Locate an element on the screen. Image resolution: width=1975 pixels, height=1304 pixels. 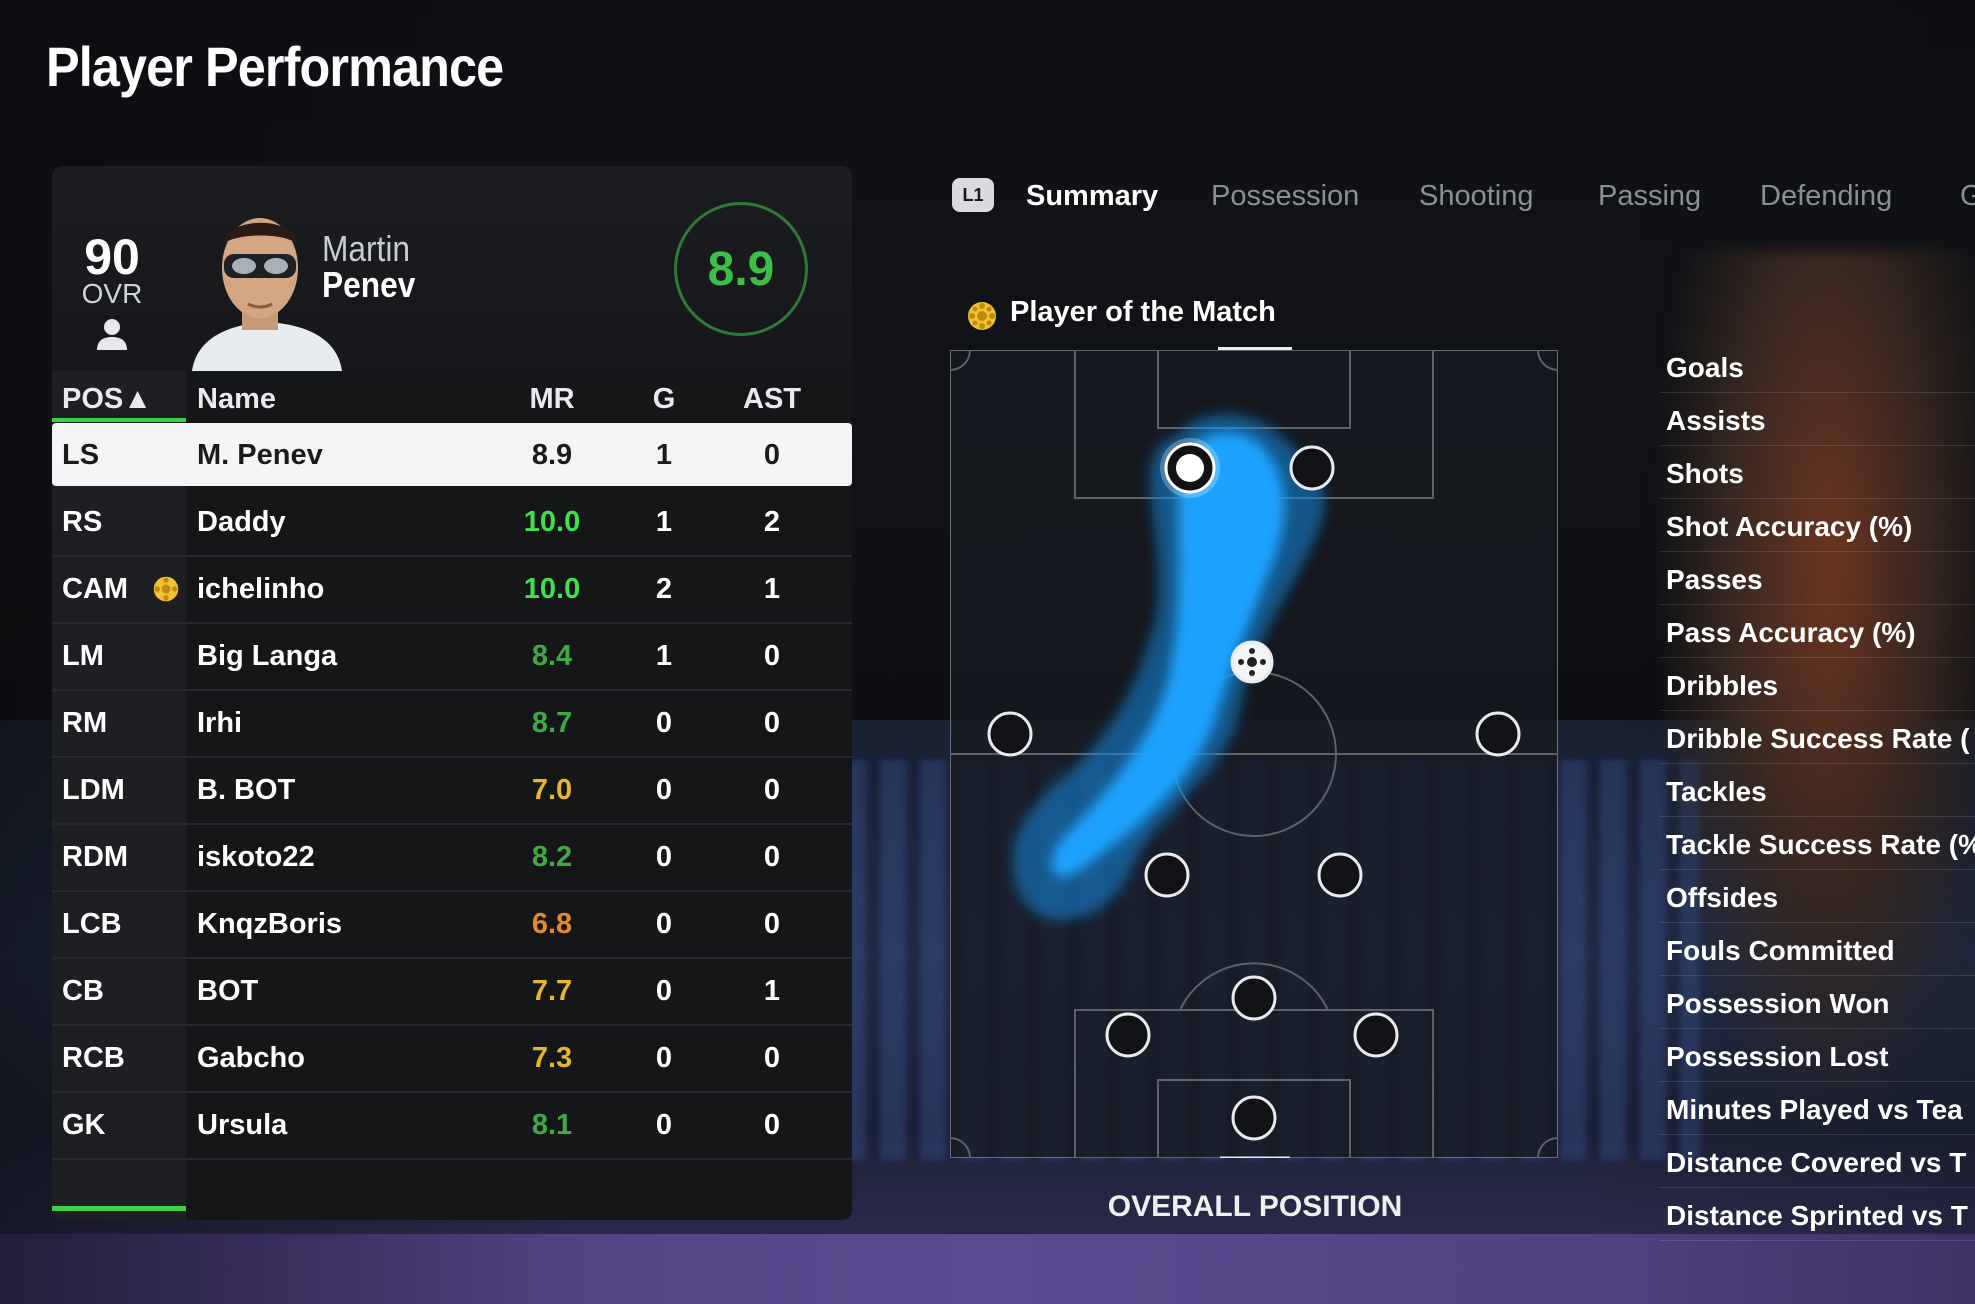
pitch-caption: OVERALL POSITION is located at coordinates (1255, 1206).